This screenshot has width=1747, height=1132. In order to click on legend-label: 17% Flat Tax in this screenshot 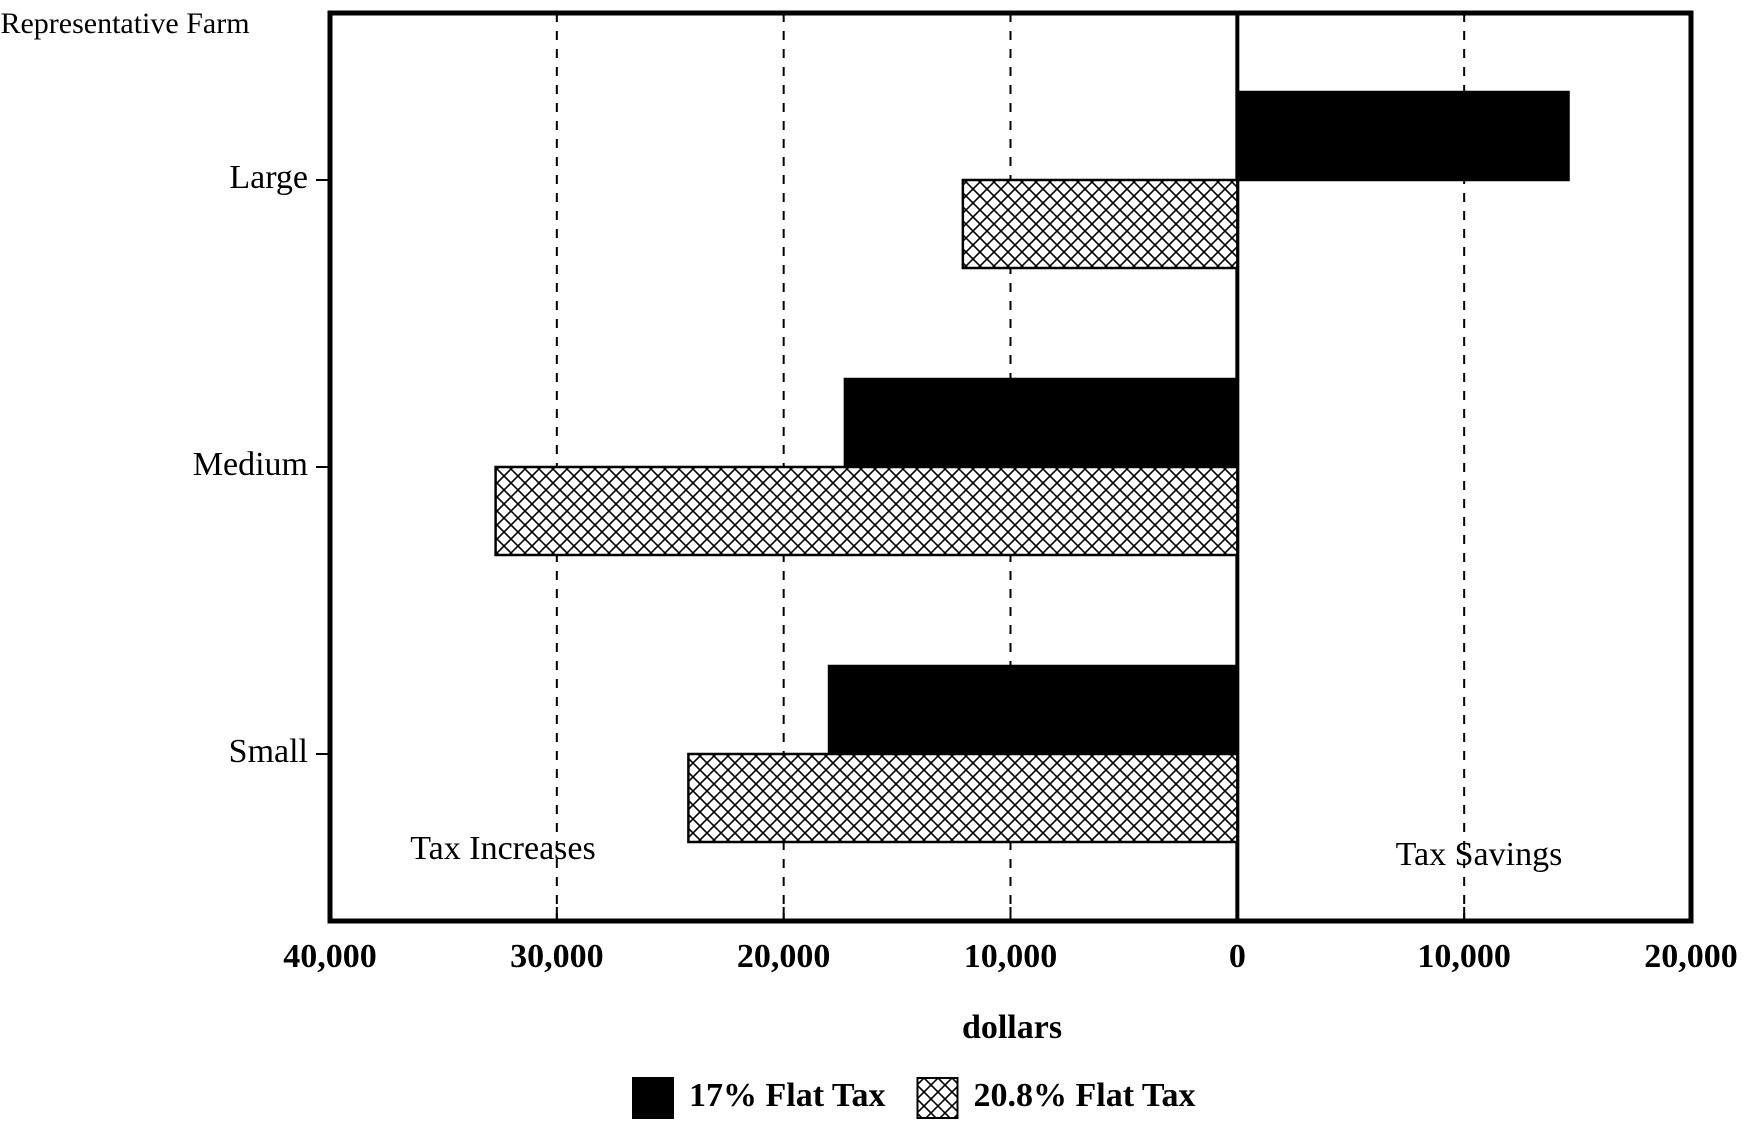, I will do `click(787, 1095)`.